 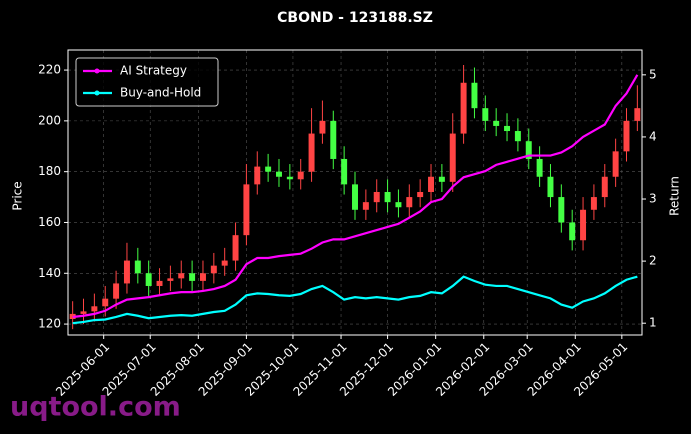 What do you see at coordinates (147, 82) in the screenshot?
I see `legend: AI Strategy Buy-and-Hold` at bounding box center [147, 82].